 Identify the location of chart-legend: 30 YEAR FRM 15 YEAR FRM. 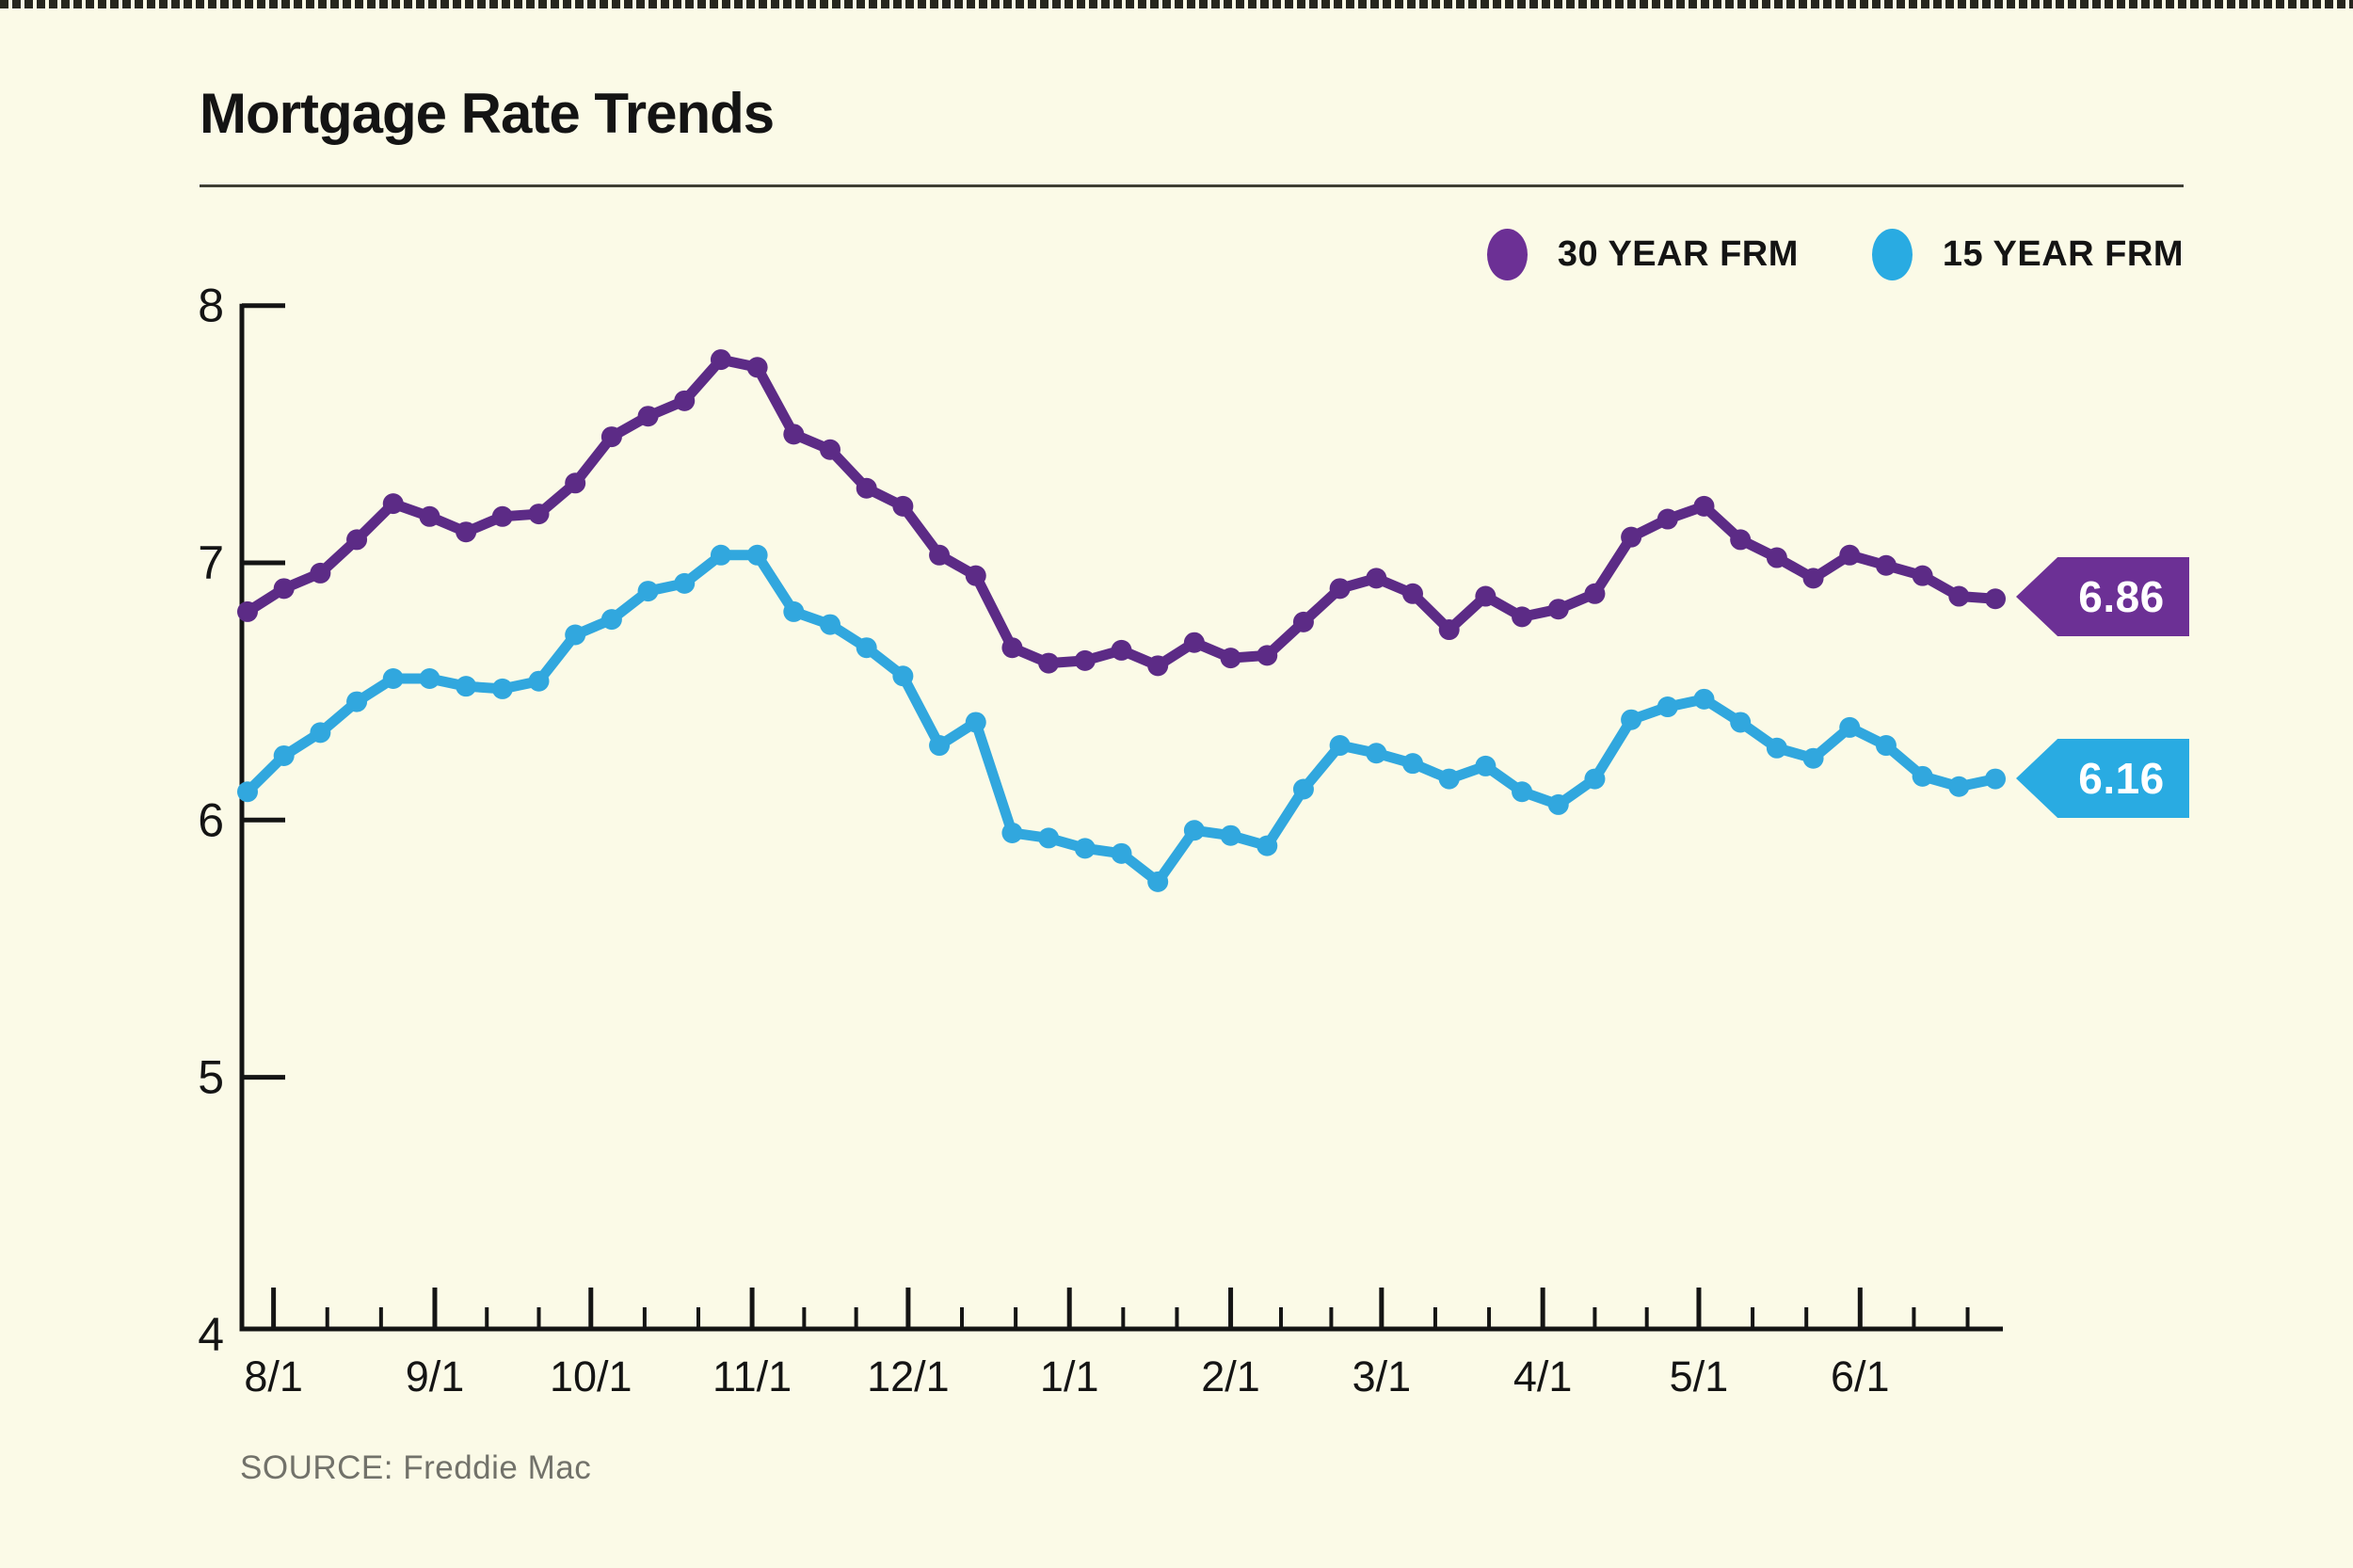
(1835, 254).